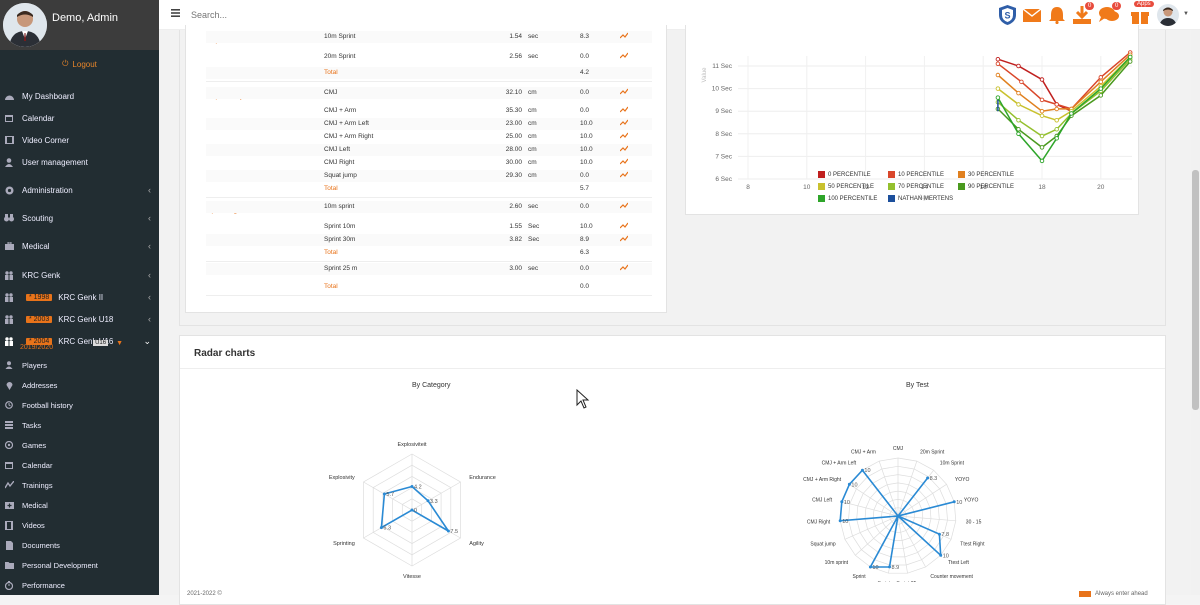 The image size is (1200, 605). What do you see at coordinates (849, 174) in the screenshot?
I see `legend-label: 0 PERCENTILE` at bounding box center [849, 174].